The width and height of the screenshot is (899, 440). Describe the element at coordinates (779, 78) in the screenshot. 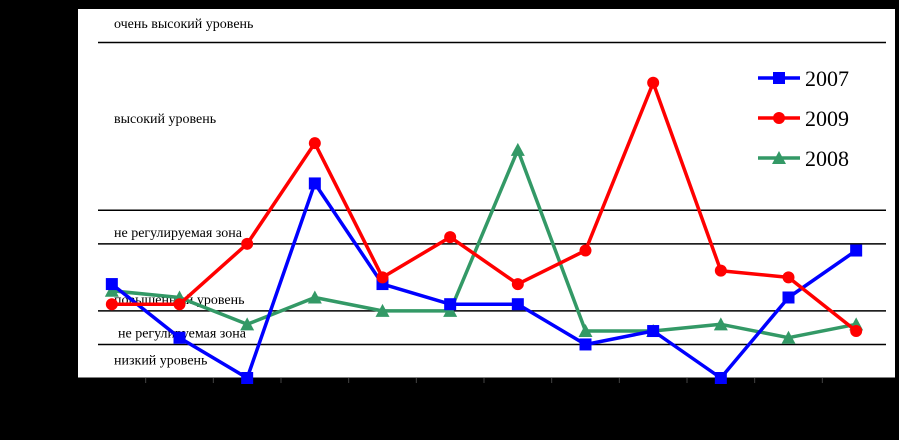

I see `legend-marker-2007` at that location.